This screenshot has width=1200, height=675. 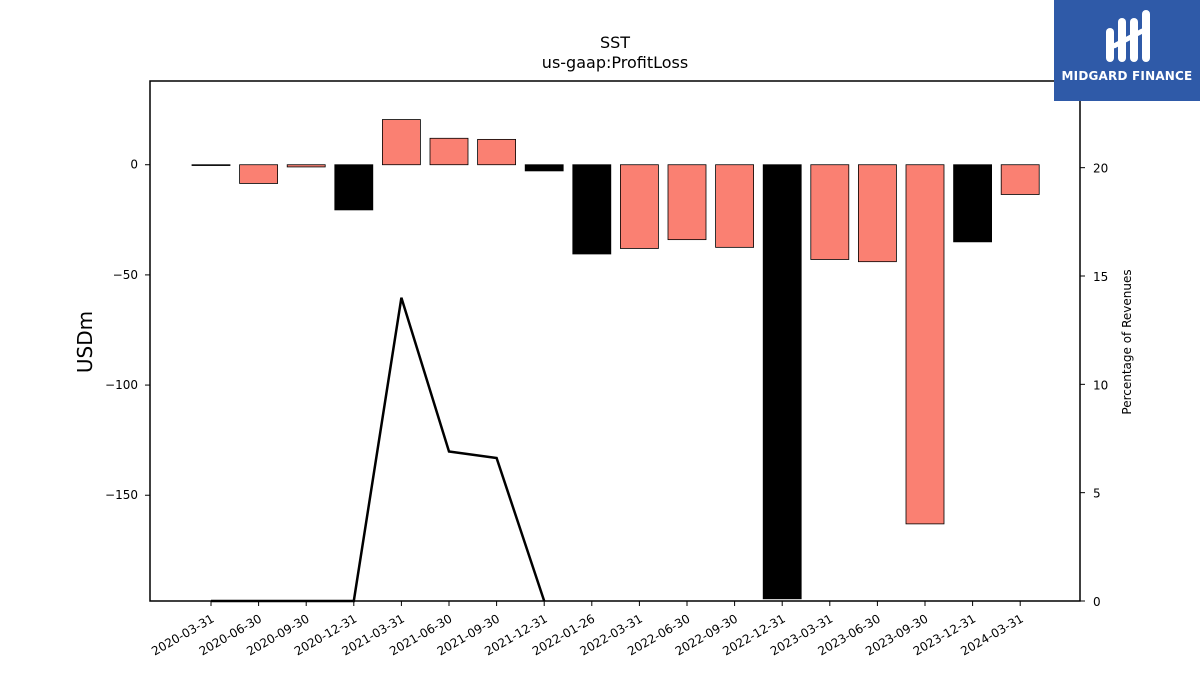 I want to click on percentage-line, so click(x=378, y=450).